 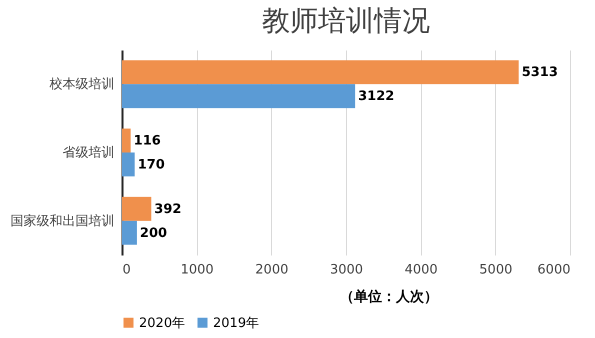 I want to click on x-tick-label: 4000, so click(x=421, y=270).